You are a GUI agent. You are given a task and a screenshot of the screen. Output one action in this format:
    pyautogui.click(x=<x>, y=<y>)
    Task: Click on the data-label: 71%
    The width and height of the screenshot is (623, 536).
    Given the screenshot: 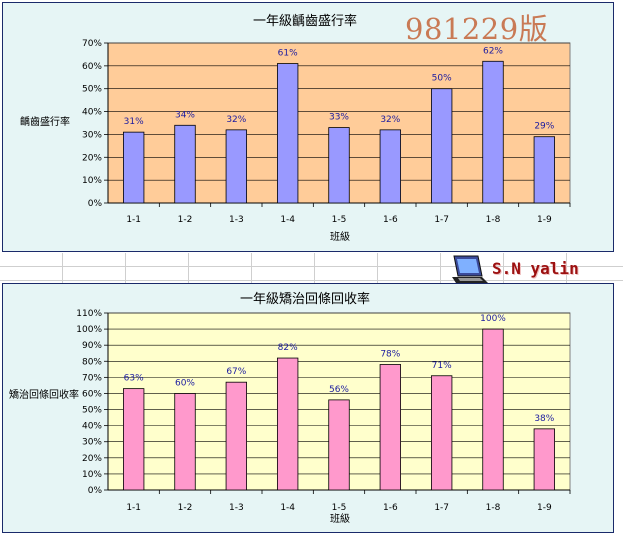 What is the action you would take?
    pyautogui.click(x=442, y=366)
    